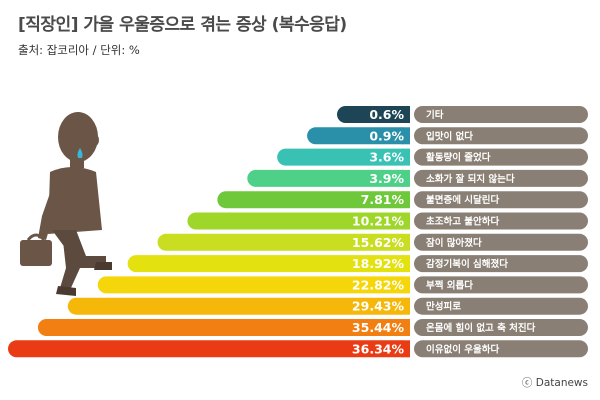 Image resolution: width=600 pixels, height=400 pixels. What do you see at coordinates (378, 306) in the screenshot?
I see `value-label: 29.43%` at bounding box center [378, 306].